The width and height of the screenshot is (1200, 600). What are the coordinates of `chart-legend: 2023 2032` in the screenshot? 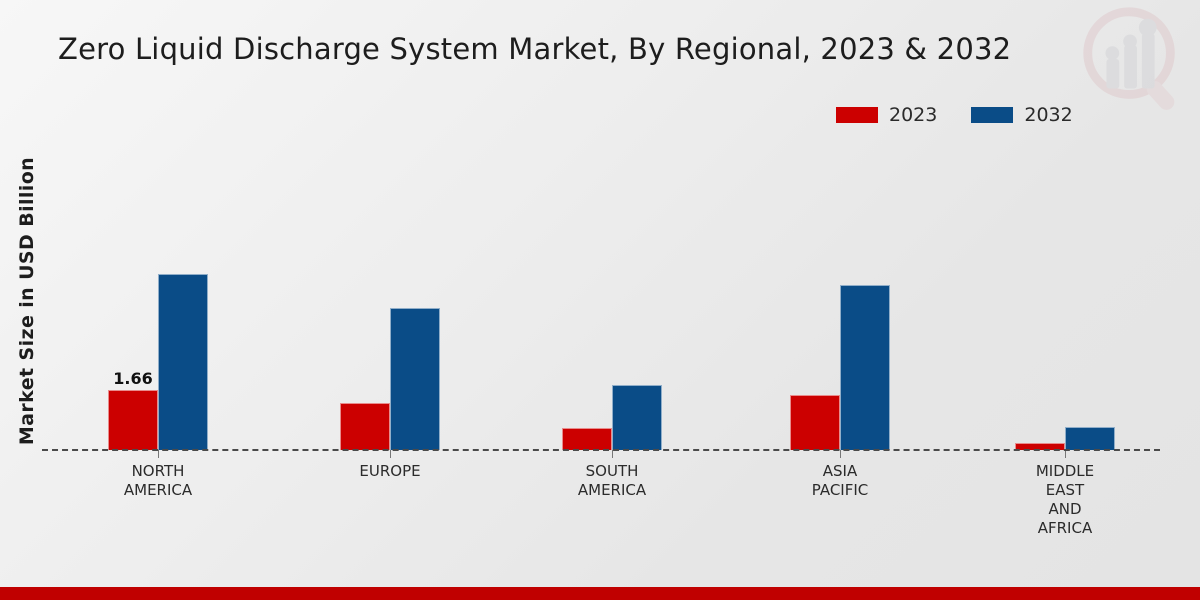 It's located at (954, 115).